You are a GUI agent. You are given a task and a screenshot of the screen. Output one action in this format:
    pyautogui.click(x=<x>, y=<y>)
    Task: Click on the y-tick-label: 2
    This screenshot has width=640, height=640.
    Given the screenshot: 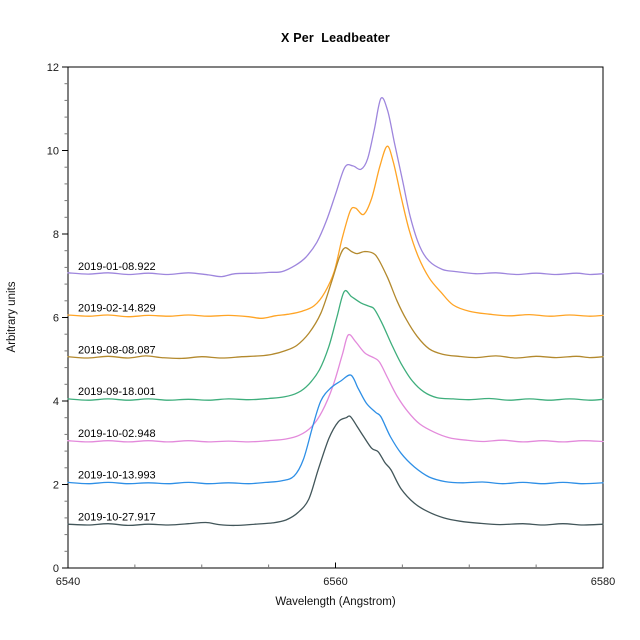 What is the action you would take?
    pyautogui.click(x=56, y=486)
    